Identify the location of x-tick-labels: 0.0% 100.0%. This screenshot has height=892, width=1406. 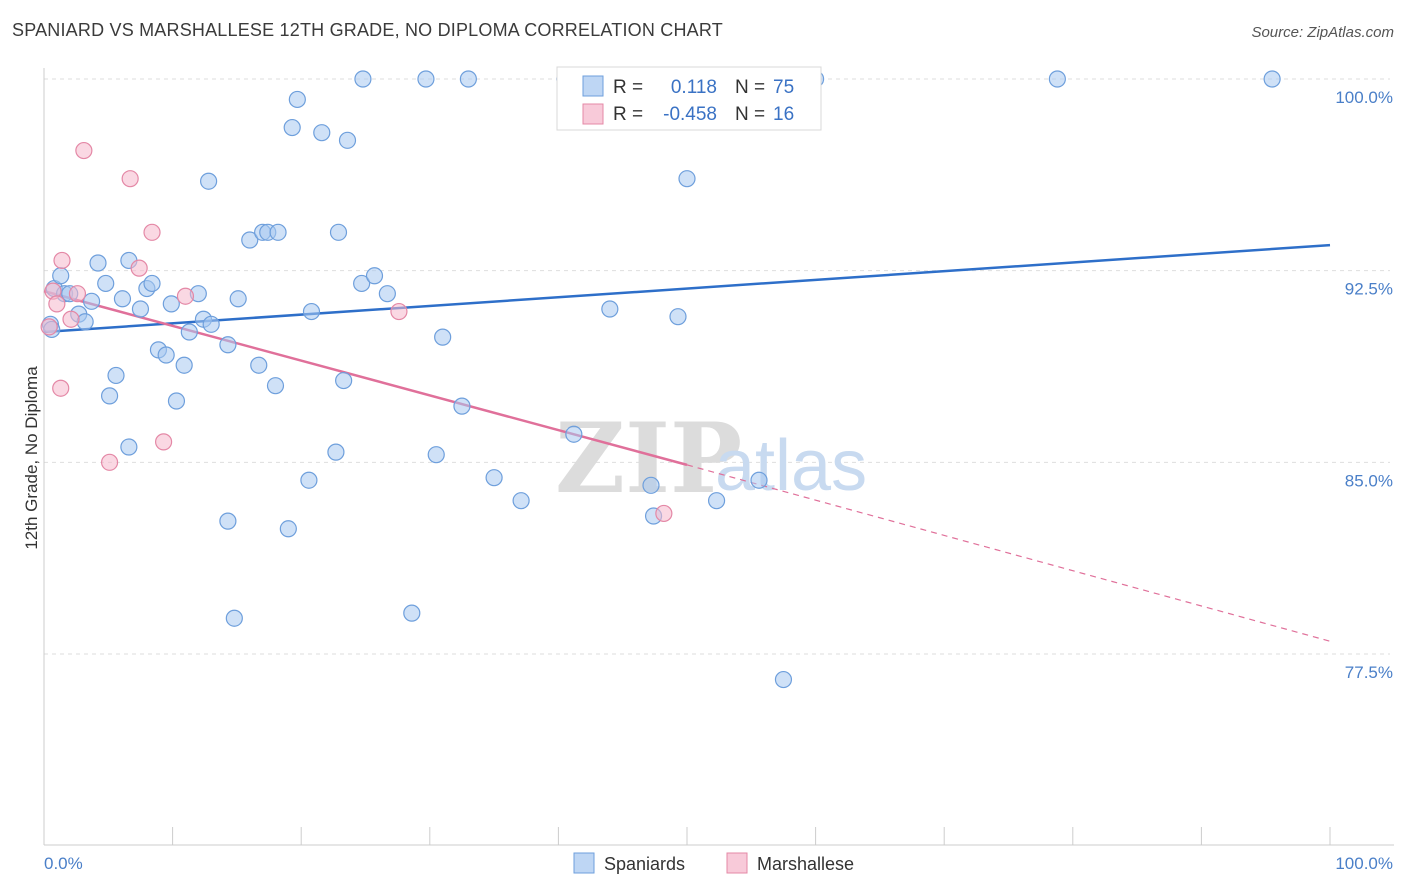
(718, 863).